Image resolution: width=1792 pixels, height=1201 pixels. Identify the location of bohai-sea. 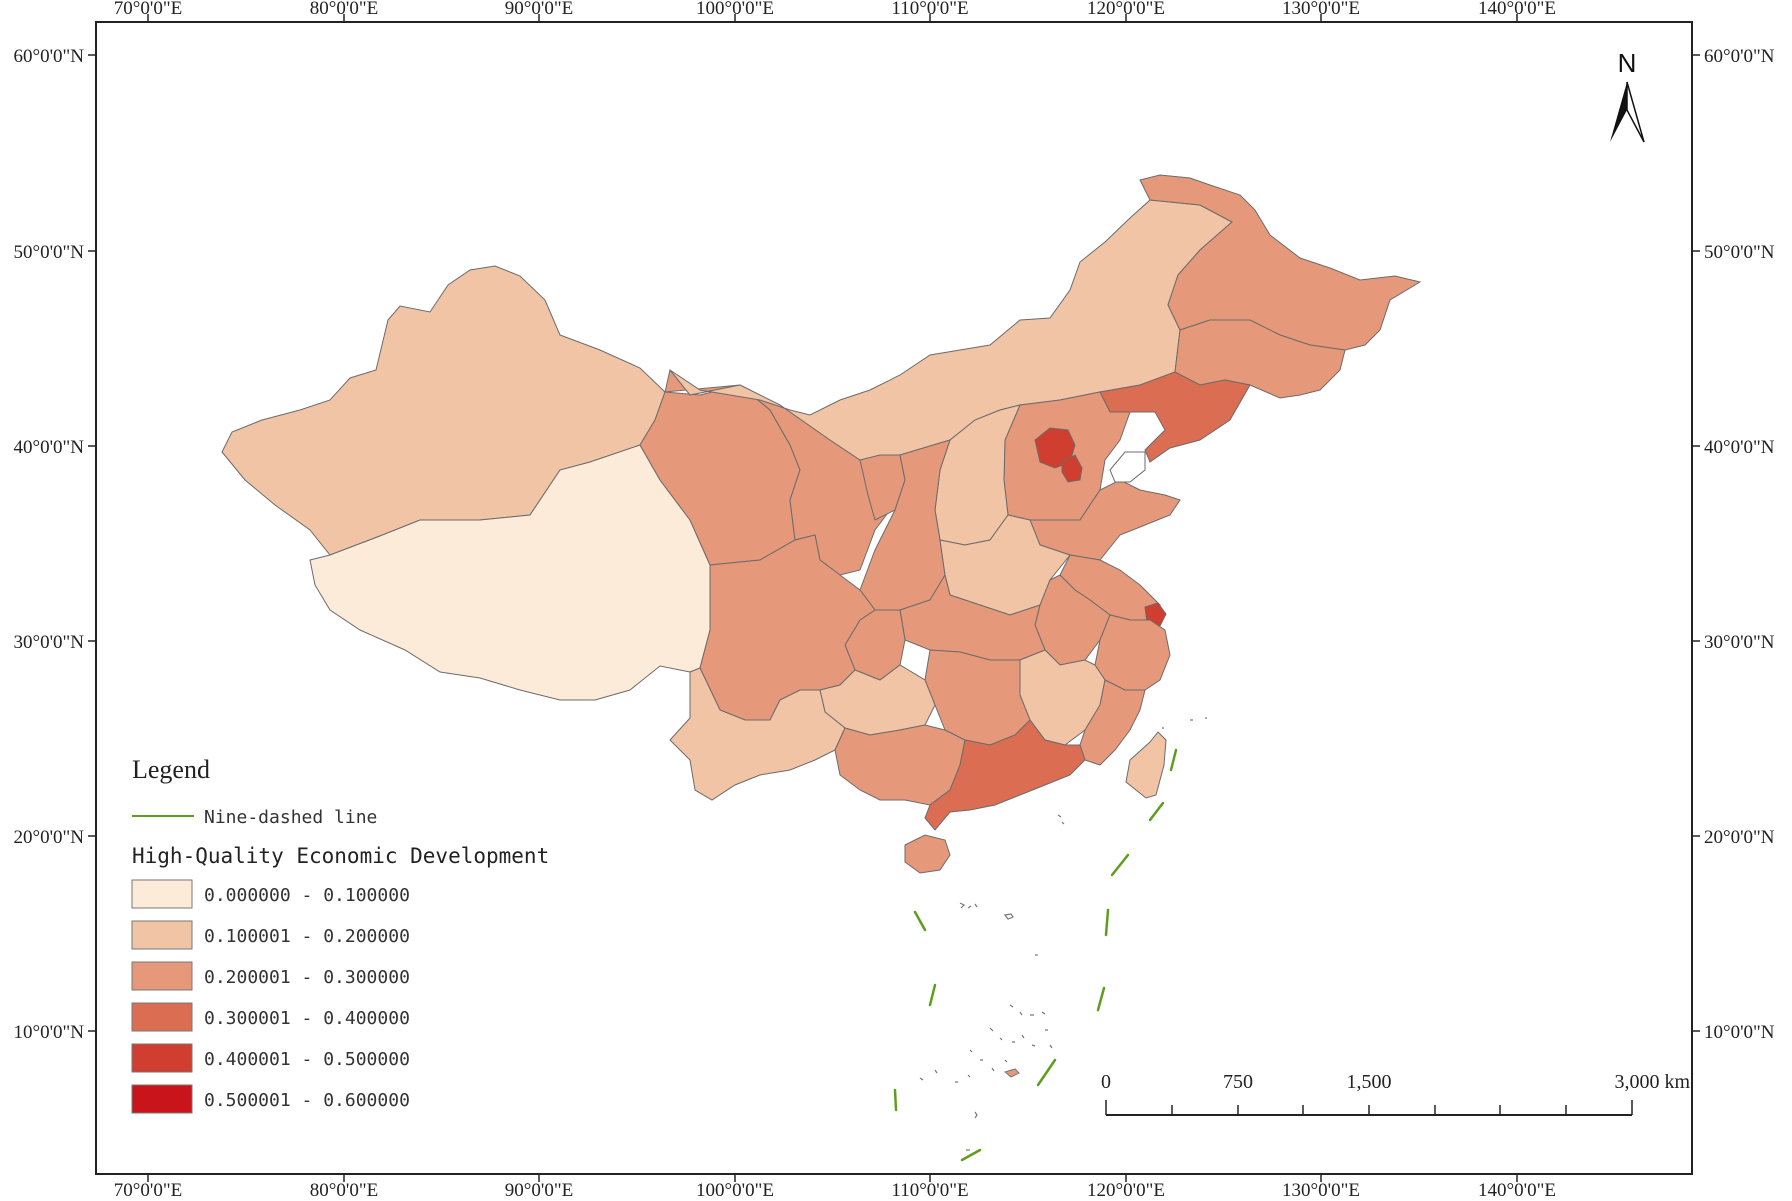
(1127, 467).